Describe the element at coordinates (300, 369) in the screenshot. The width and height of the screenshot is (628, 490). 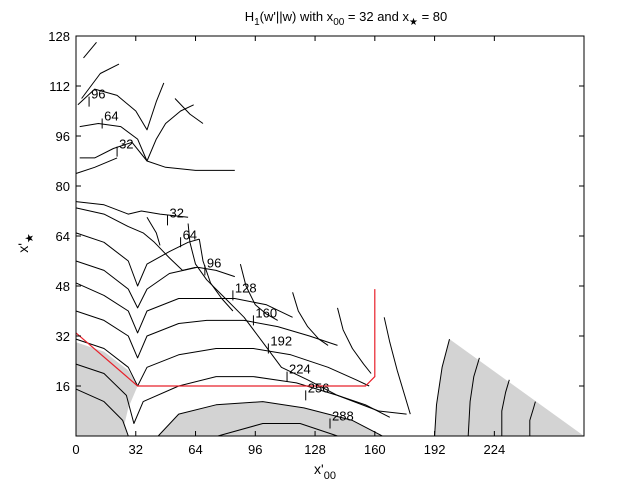
I see `contour-label-10: 224` at that location.